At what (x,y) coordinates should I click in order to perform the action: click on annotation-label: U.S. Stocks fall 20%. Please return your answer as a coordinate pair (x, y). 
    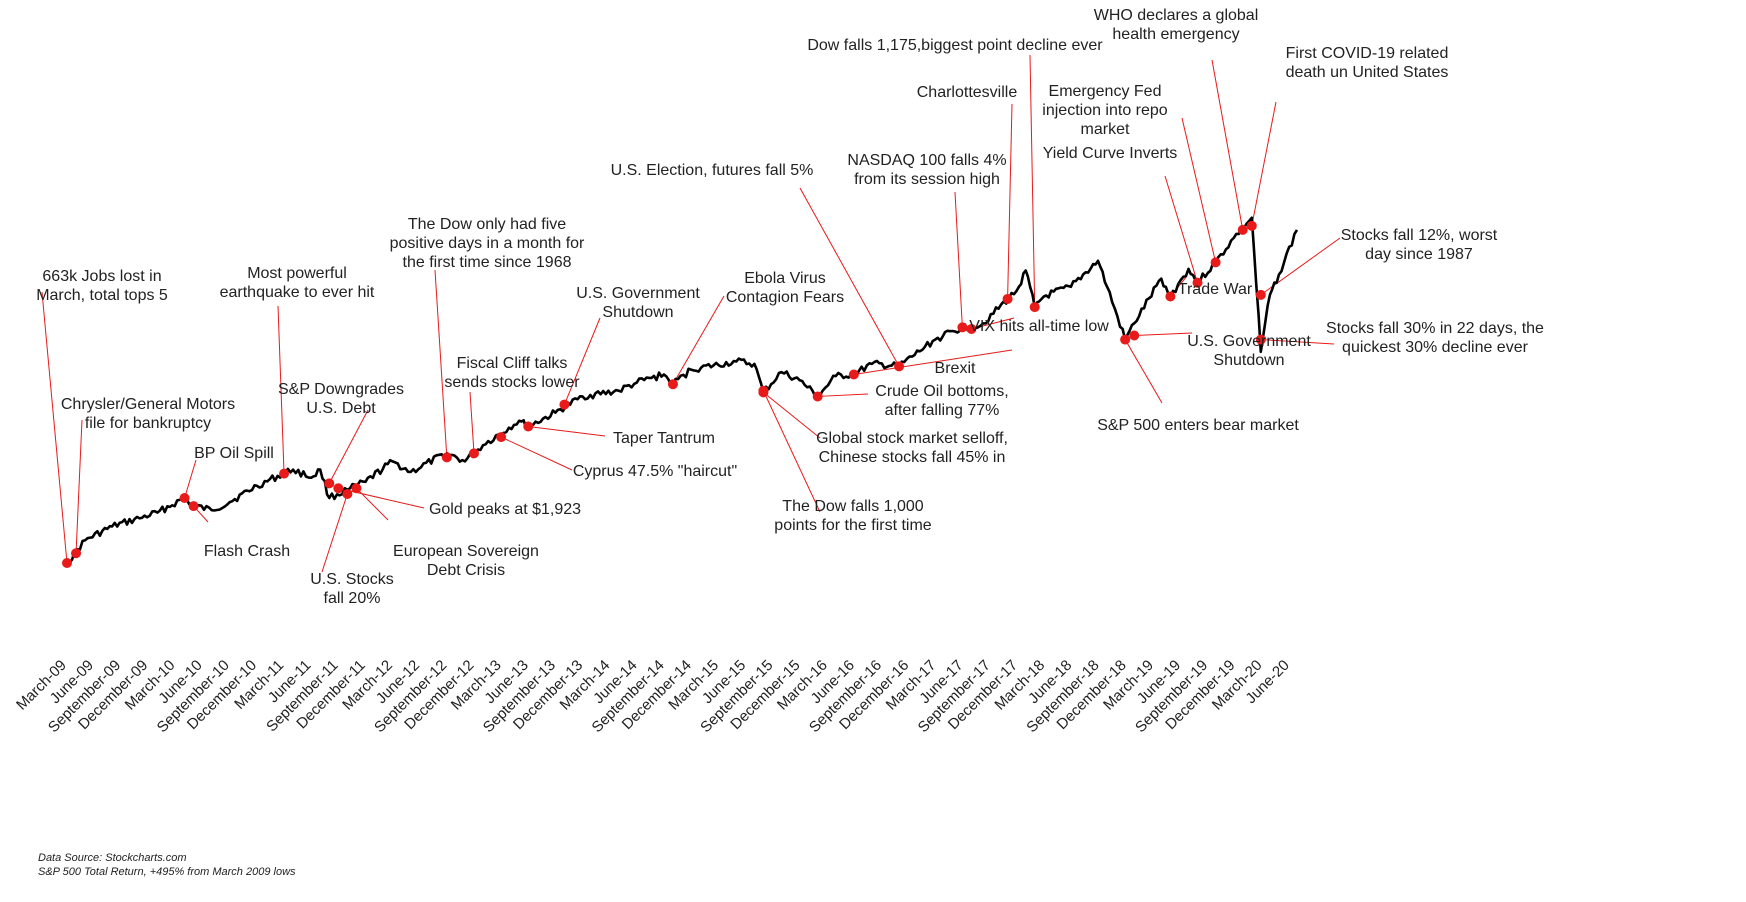
    Looking at the image, I should click on (352, 589).